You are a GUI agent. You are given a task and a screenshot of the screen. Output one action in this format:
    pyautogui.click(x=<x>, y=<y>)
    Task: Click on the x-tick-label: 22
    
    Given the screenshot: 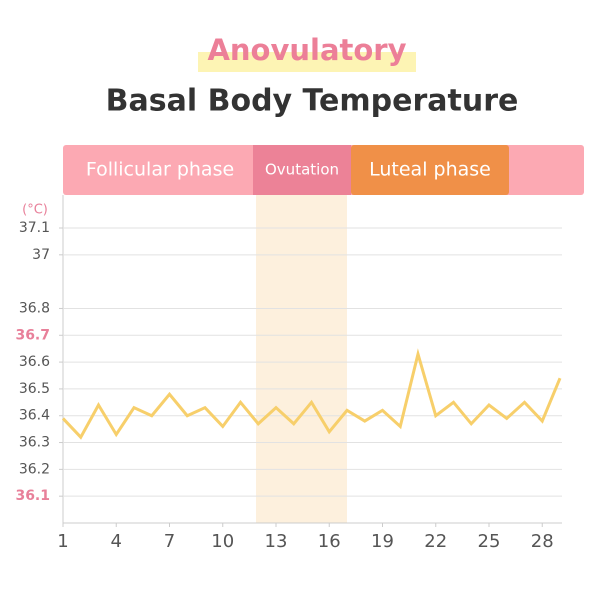 What is the action you would take?
    pyautogui.click(x=435, y=541)
    